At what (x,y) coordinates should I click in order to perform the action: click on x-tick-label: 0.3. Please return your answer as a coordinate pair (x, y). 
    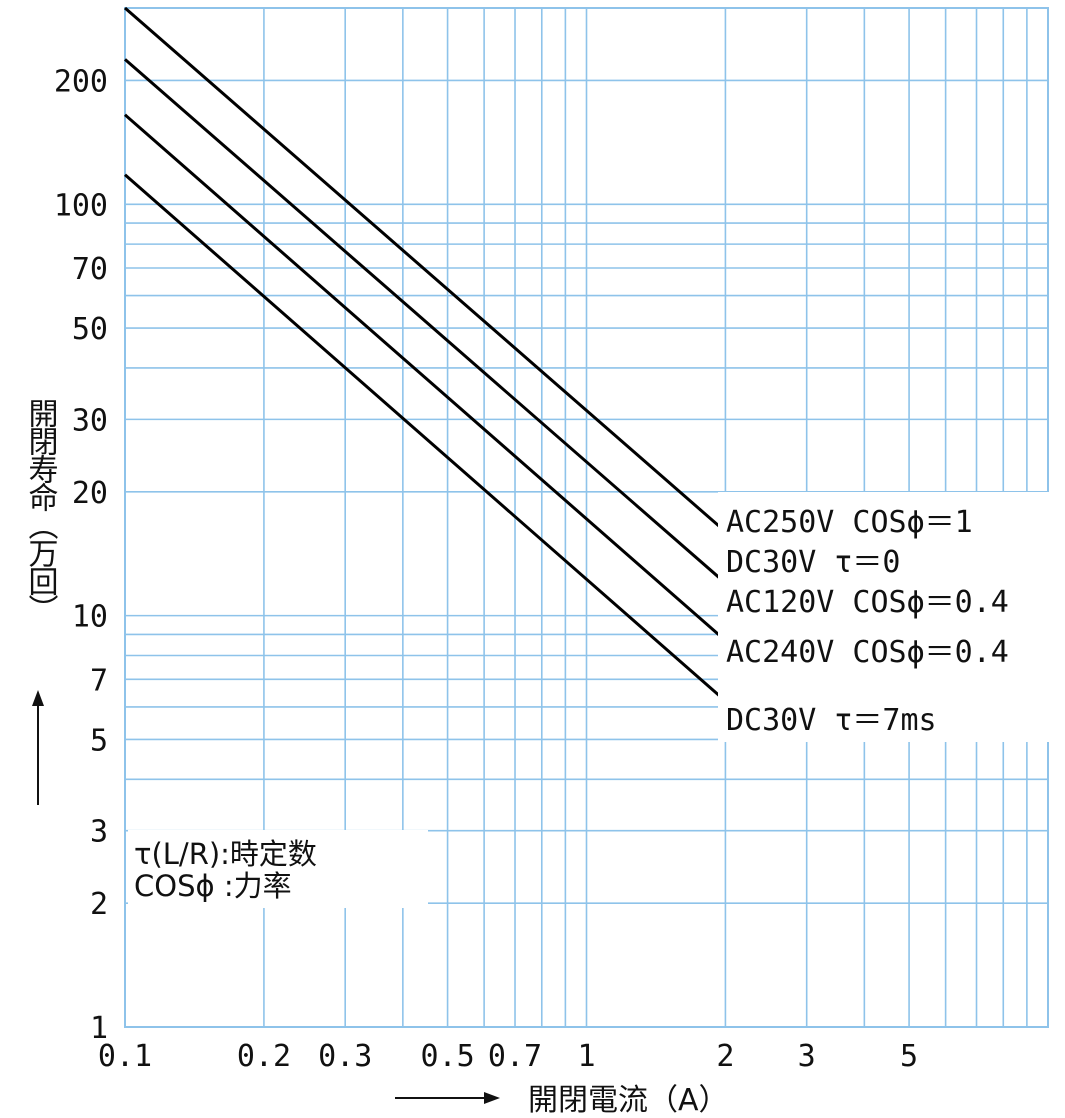
    Looking at the image, I should click on (345, 1056).